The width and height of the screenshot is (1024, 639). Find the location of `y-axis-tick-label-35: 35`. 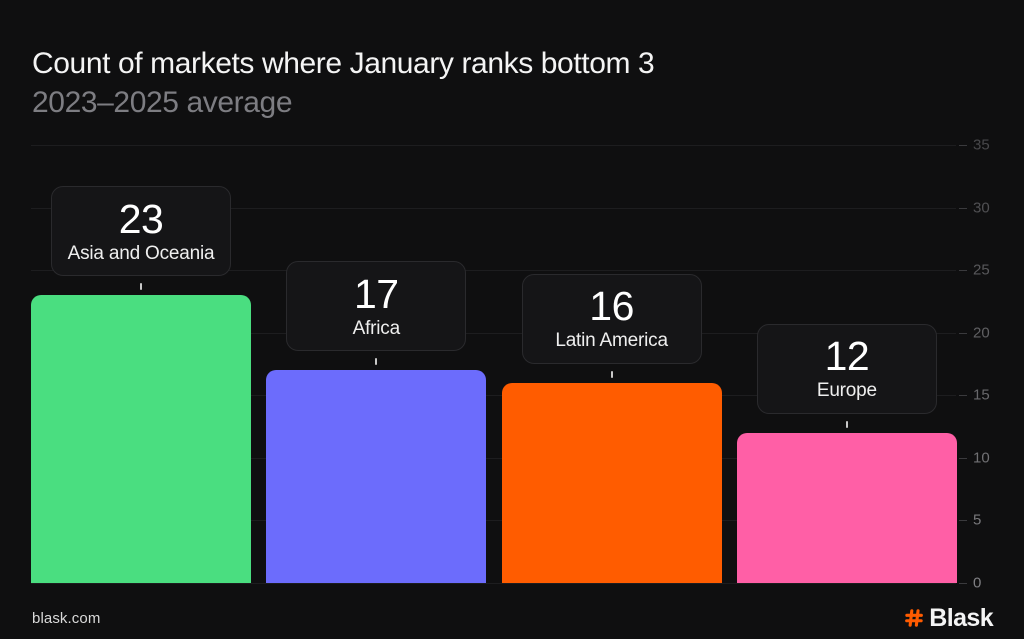

y-axis-tick-label-35: 35 is located at coordinates (981, 145).